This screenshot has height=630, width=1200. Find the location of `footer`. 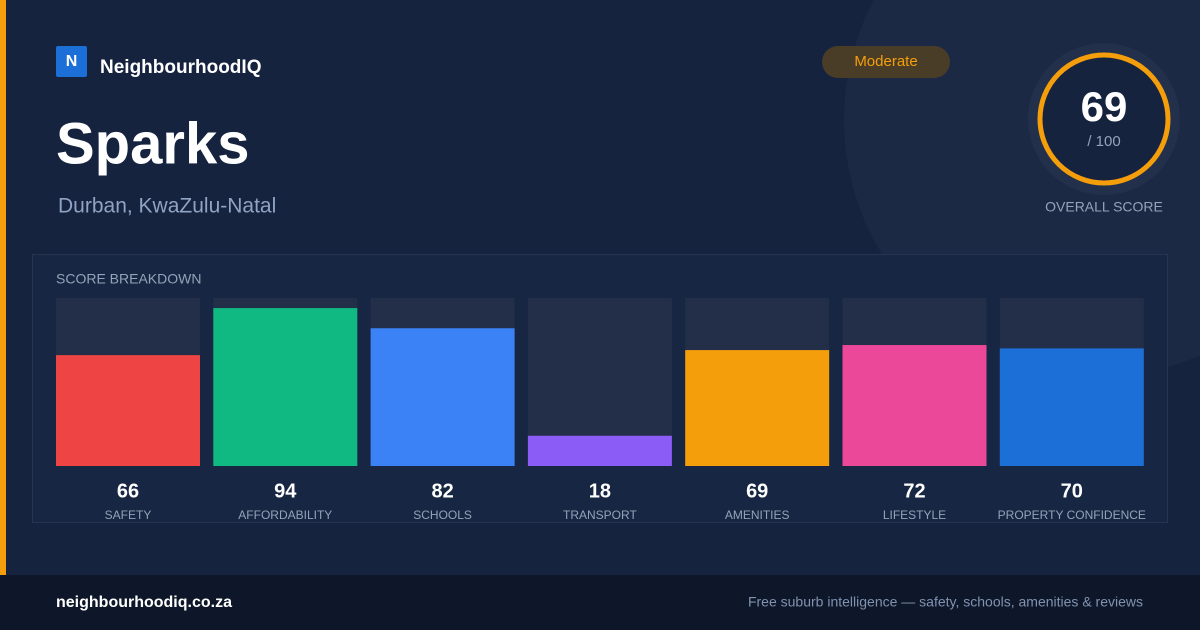

footer is located at coordinates (600, 602).